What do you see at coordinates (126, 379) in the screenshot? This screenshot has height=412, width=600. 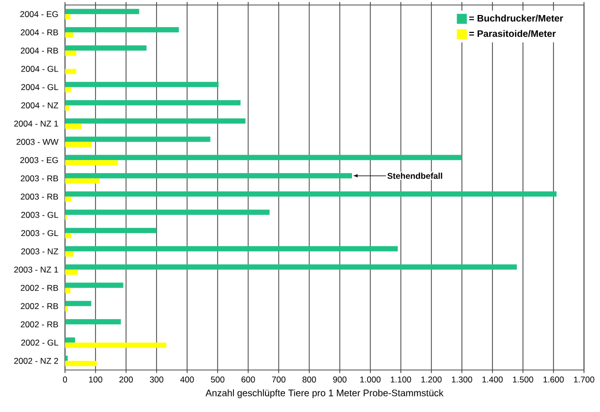 I see `x-tick-label: 200` at bounding box center [126, 379].